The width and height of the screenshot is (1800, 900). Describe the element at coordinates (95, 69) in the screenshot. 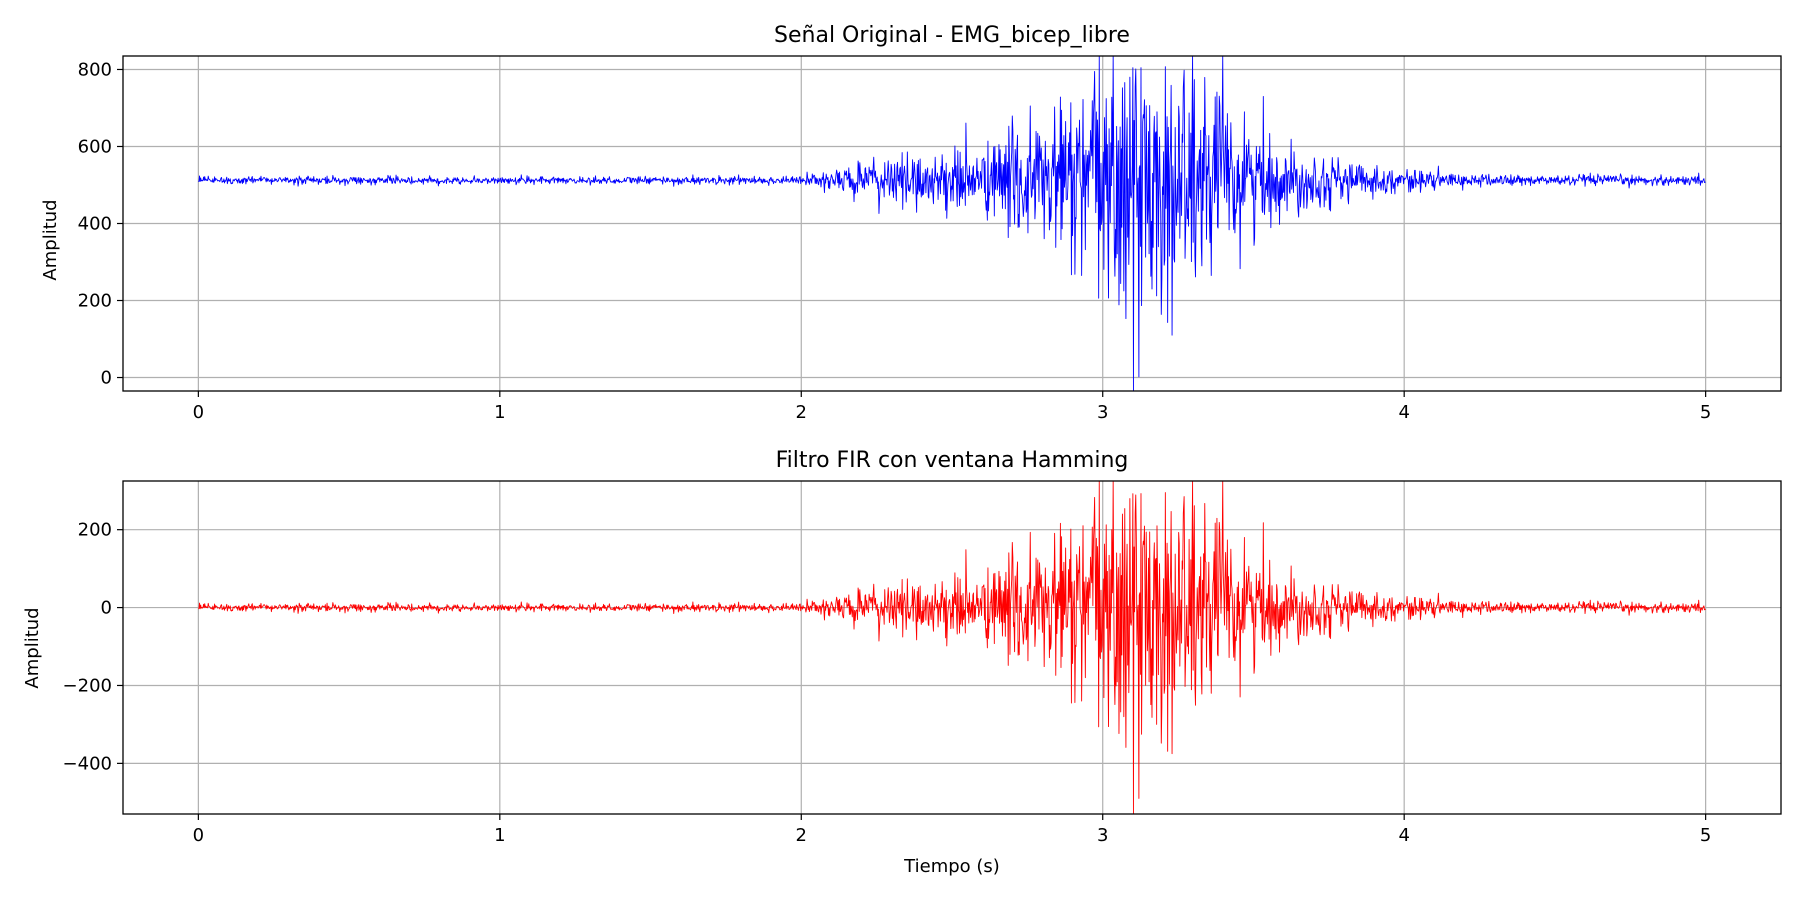

I see `y-tick-label: 800` at that location.